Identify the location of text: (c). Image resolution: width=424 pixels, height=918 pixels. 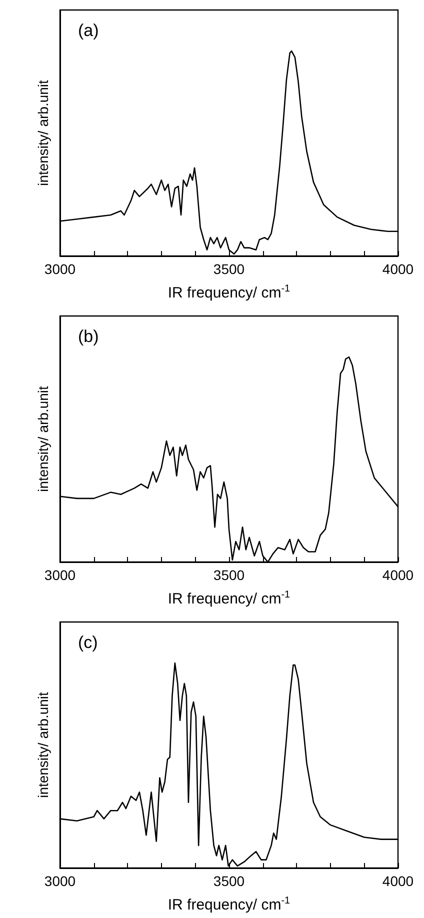
(88, 642).